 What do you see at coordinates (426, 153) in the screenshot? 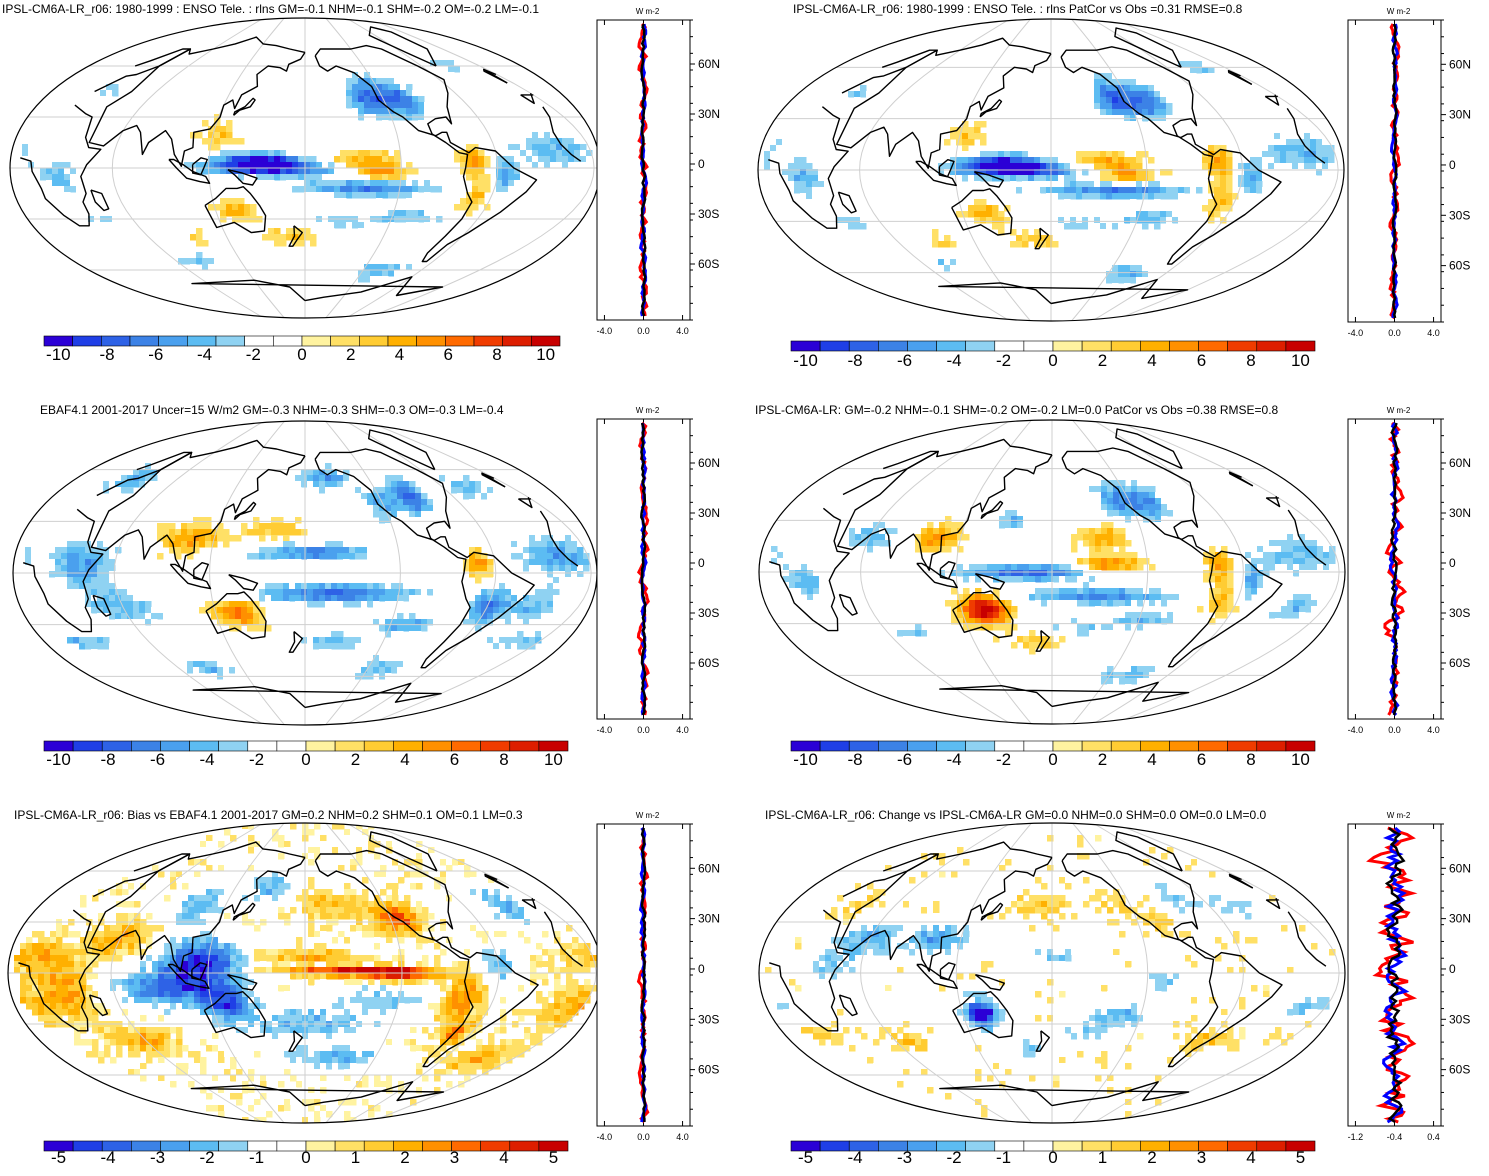
I see `coastline-americas` at bounding box center [426, 153].